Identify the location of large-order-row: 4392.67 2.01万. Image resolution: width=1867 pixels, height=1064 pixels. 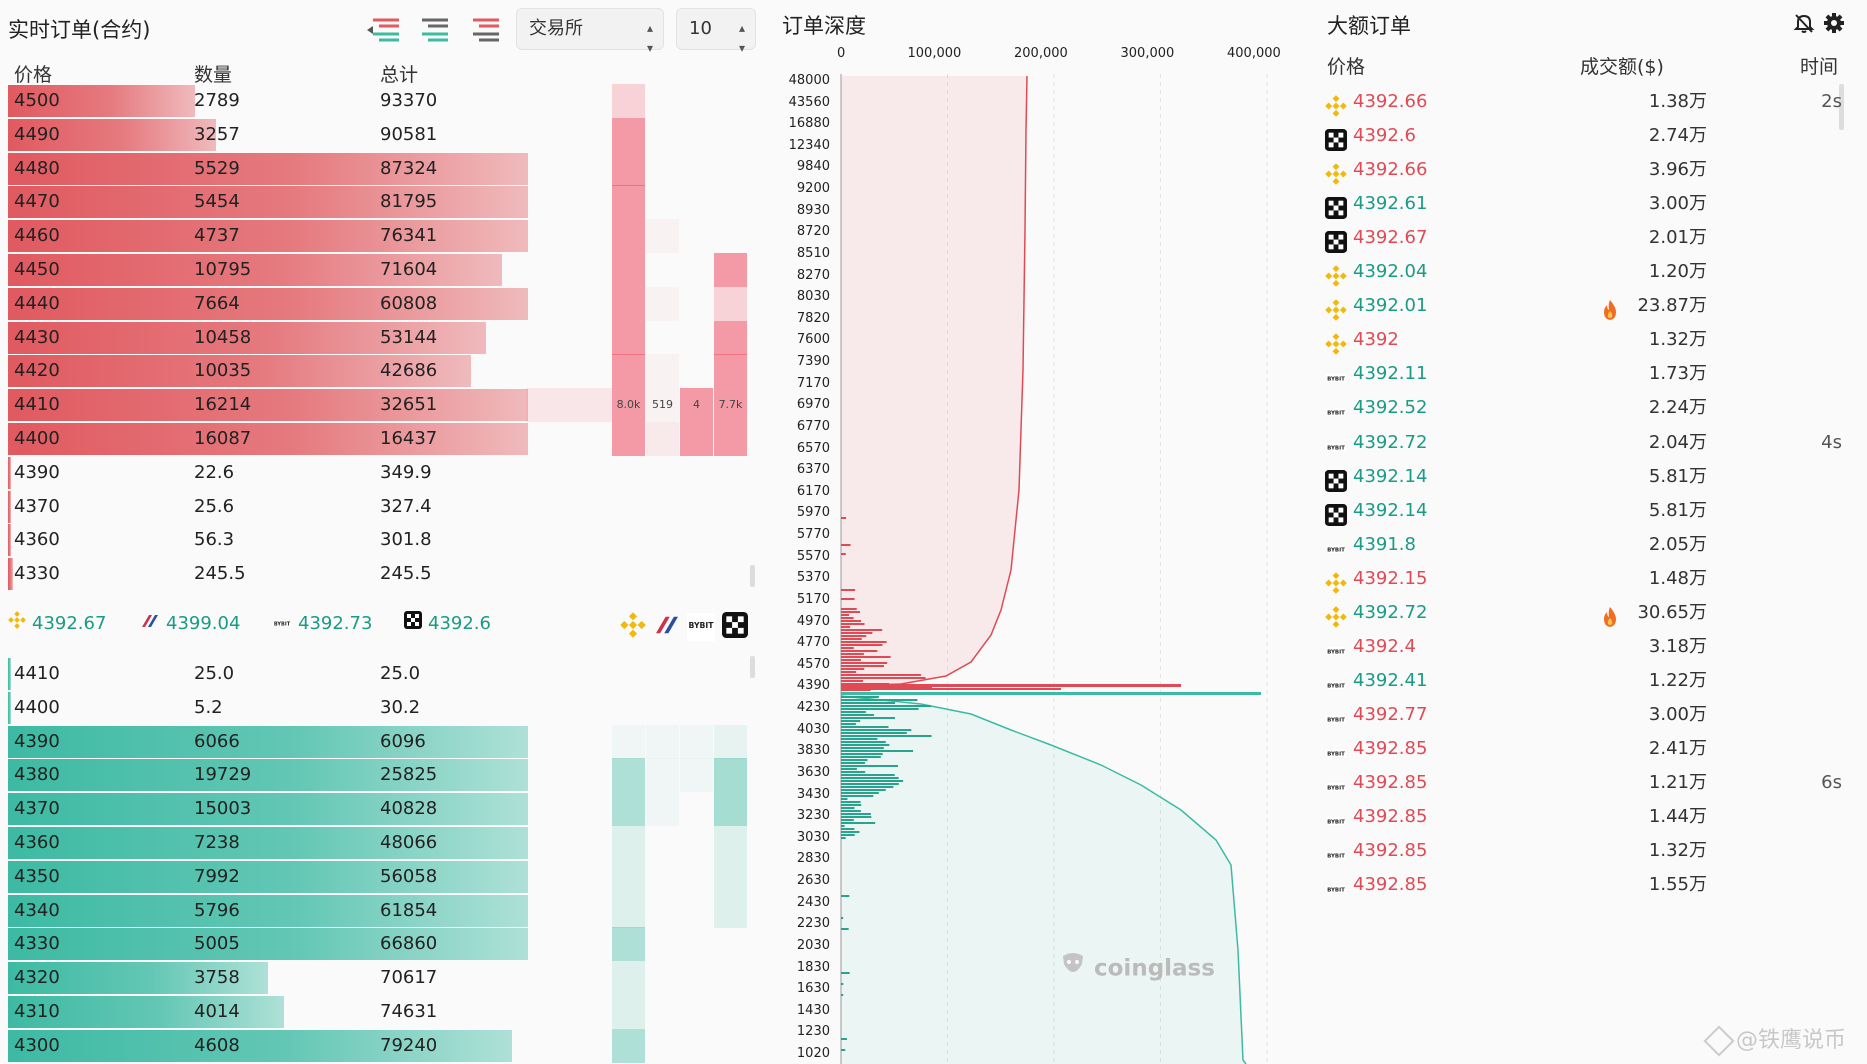
(1591, 238).